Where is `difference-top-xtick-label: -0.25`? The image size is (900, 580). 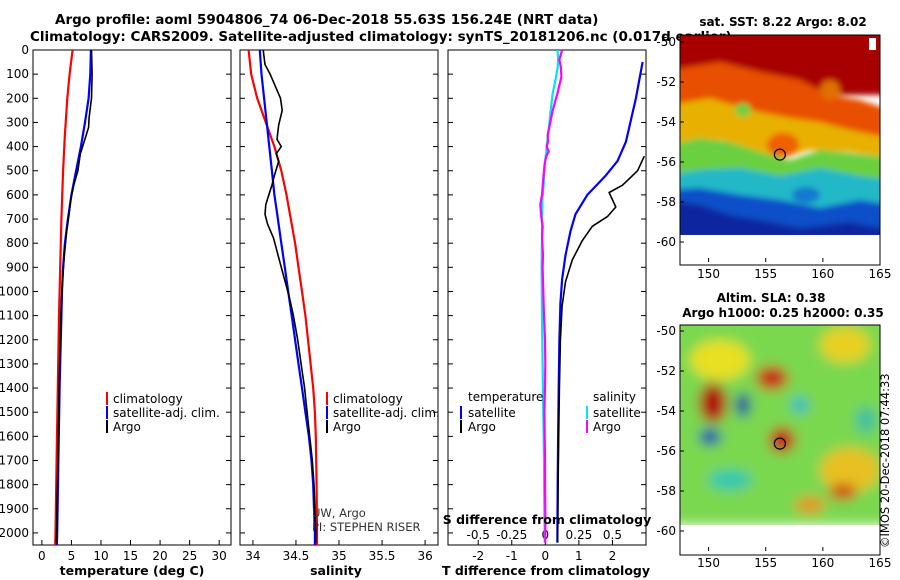 difference-top-xtick-label: -0.25 is located at coordinates (511, 535).